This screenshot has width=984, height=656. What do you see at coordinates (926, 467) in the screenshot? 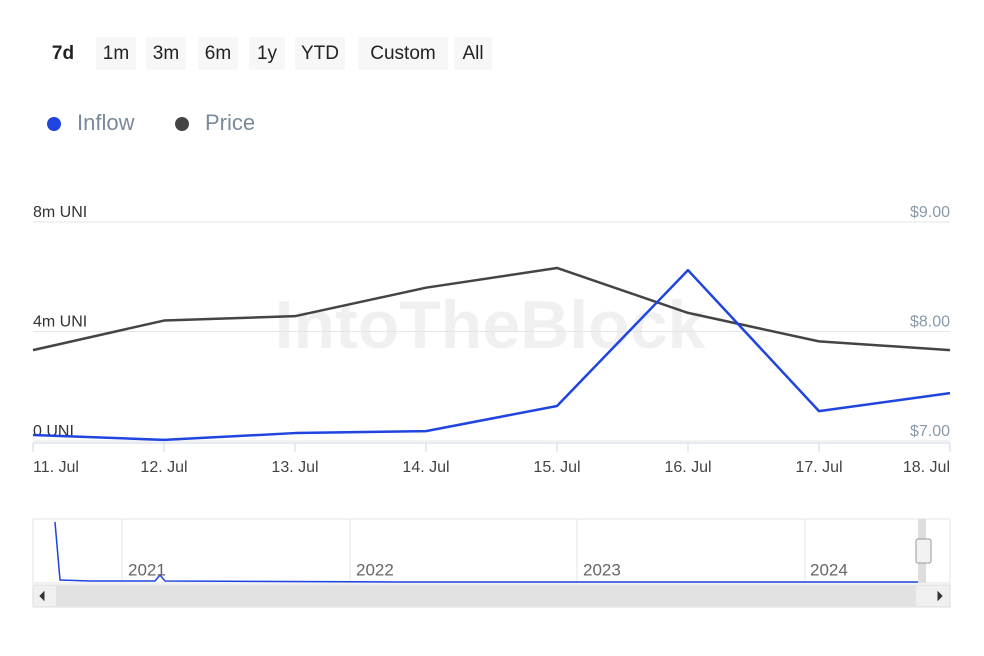
I see `x-tick-label: 18. Jul` at bounding box center [926, 467].